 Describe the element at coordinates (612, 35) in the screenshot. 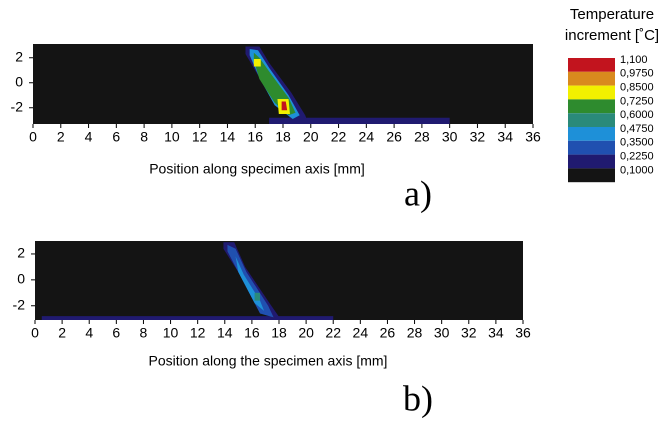

I see `legend-title: increment [˚C]` at that location.